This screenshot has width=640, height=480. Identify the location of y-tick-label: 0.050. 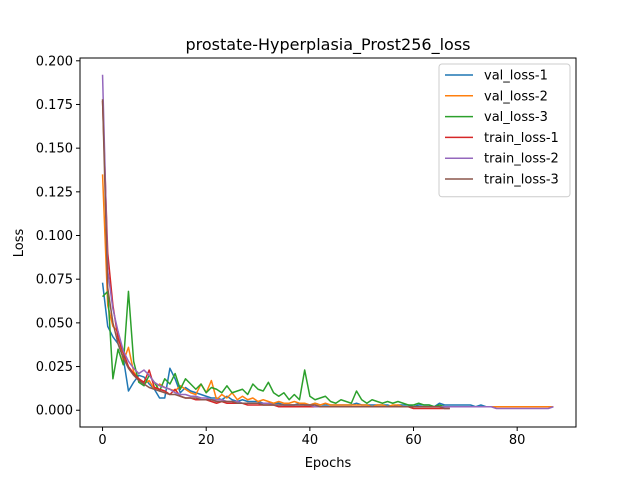
(54, 323).